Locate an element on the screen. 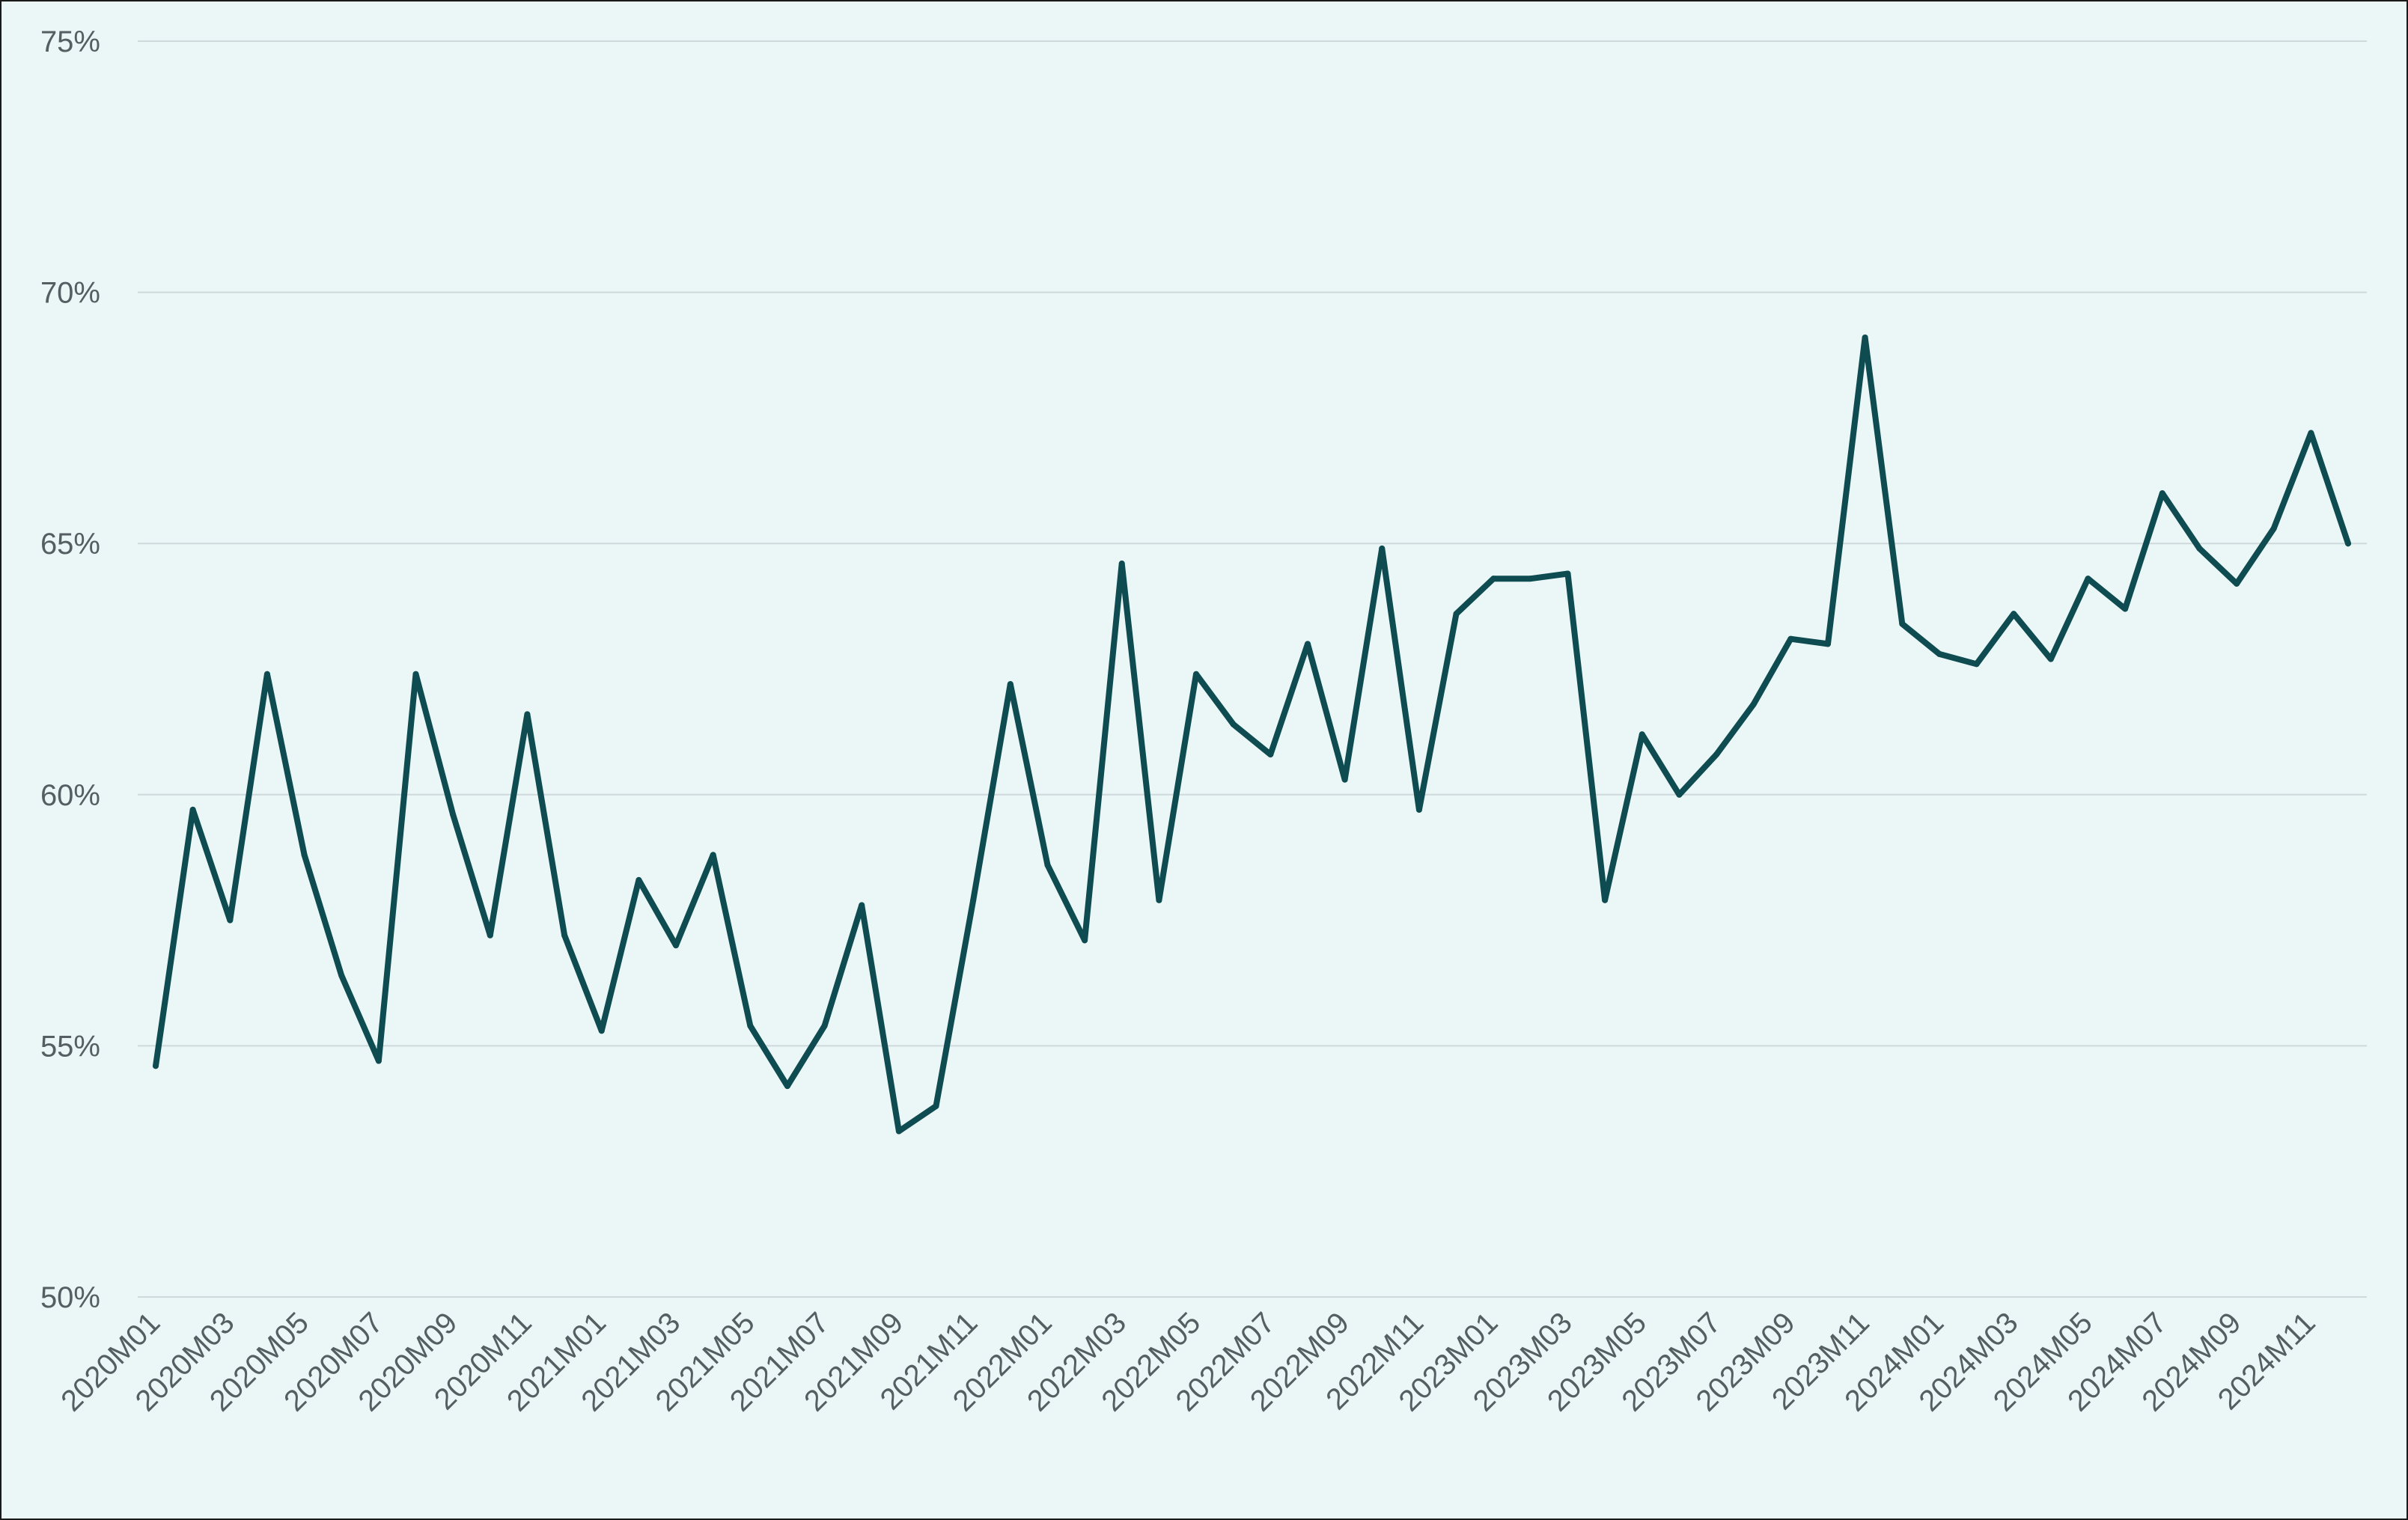  y-tick-label: 75% is located at coordinates (70, 41).